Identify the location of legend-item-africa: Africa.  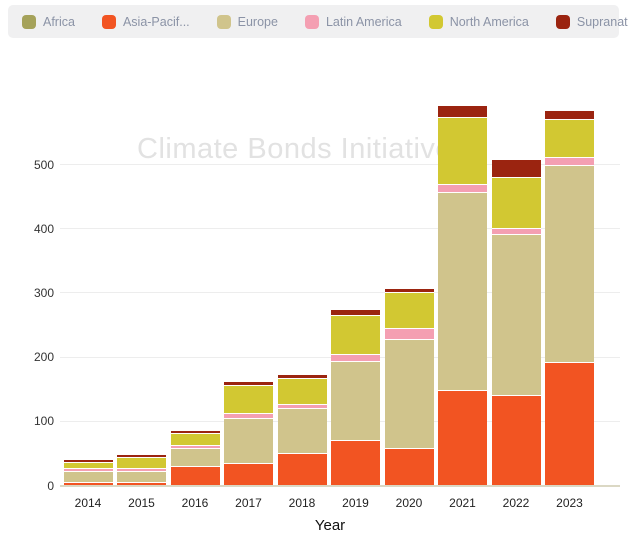
(48, 21).